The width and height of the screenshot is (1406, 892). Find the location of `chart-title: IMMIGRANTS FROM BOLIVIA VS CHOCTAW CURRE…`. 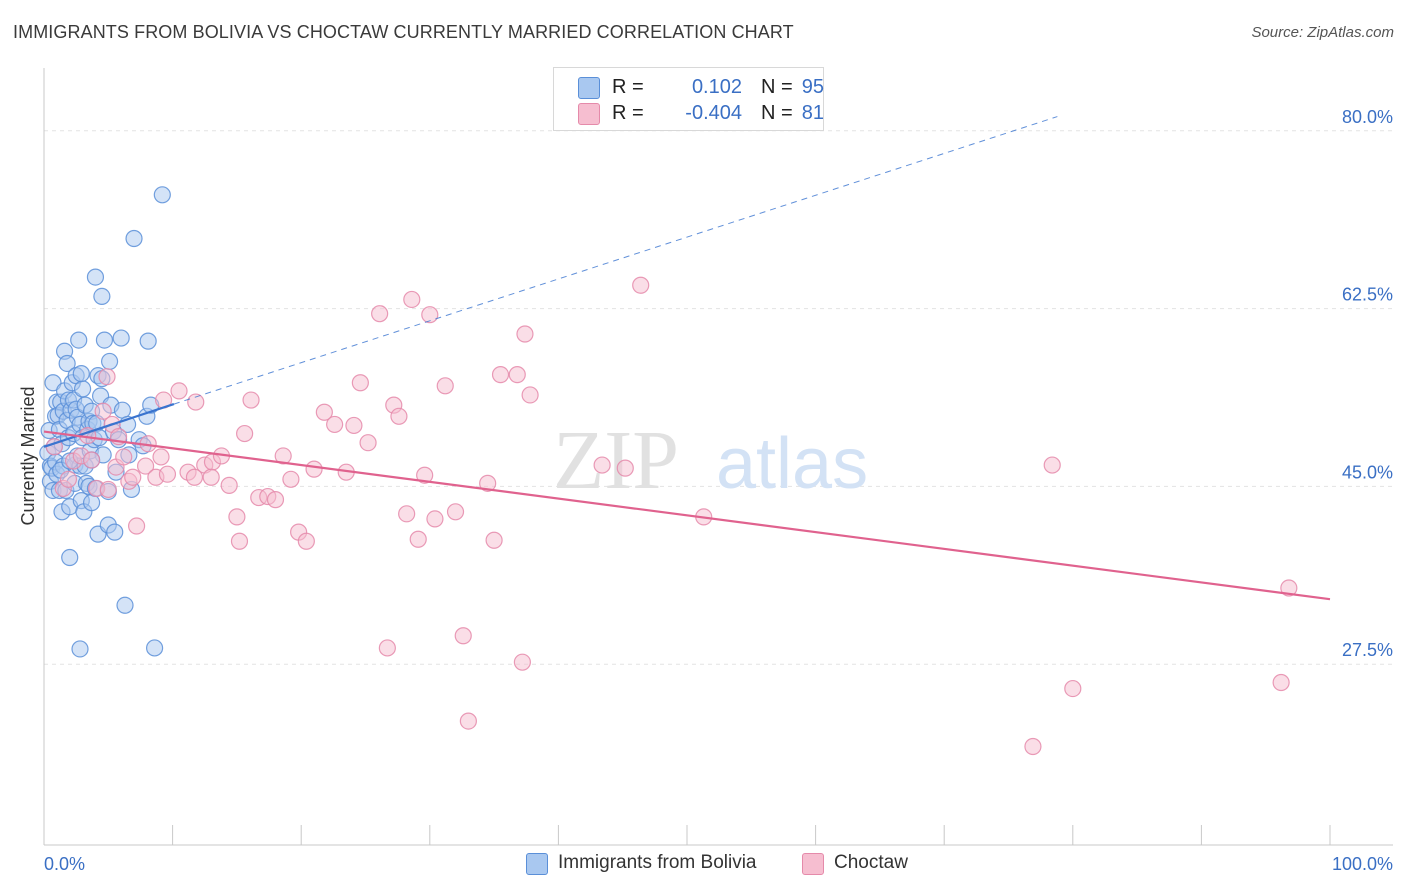

chart-title: IMMIGRANTS FROM BOLIVIA VS CHOCTAW CURRE… is located at coordinates (403, 32).